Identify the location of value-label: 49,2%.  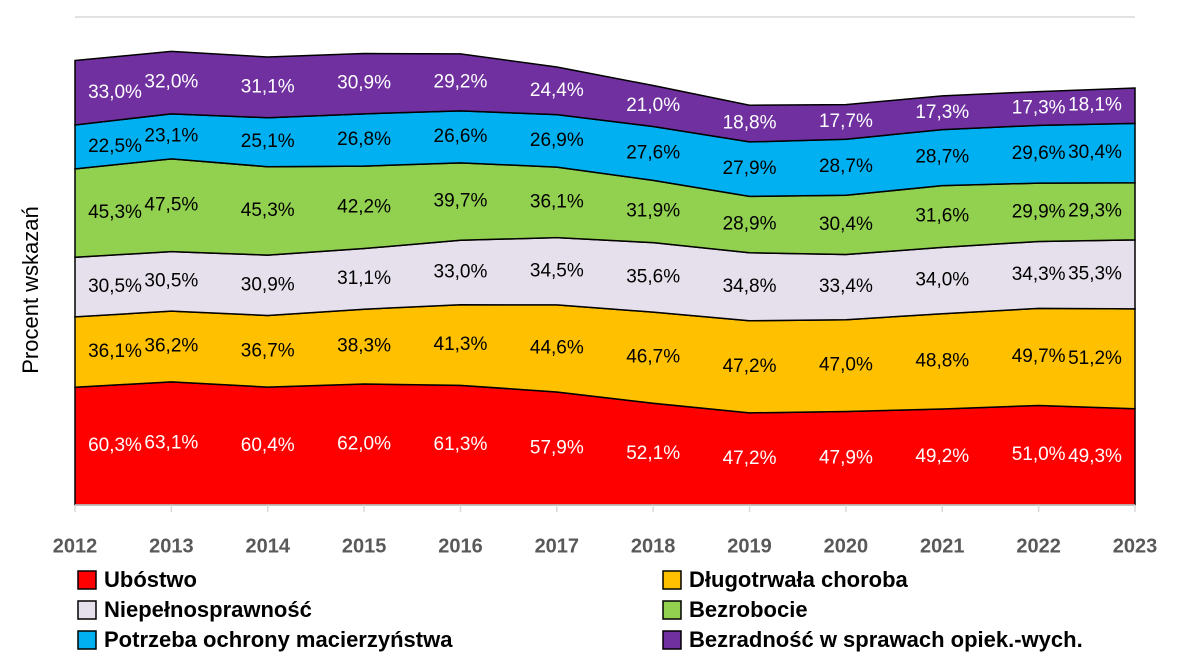
(942, 456).